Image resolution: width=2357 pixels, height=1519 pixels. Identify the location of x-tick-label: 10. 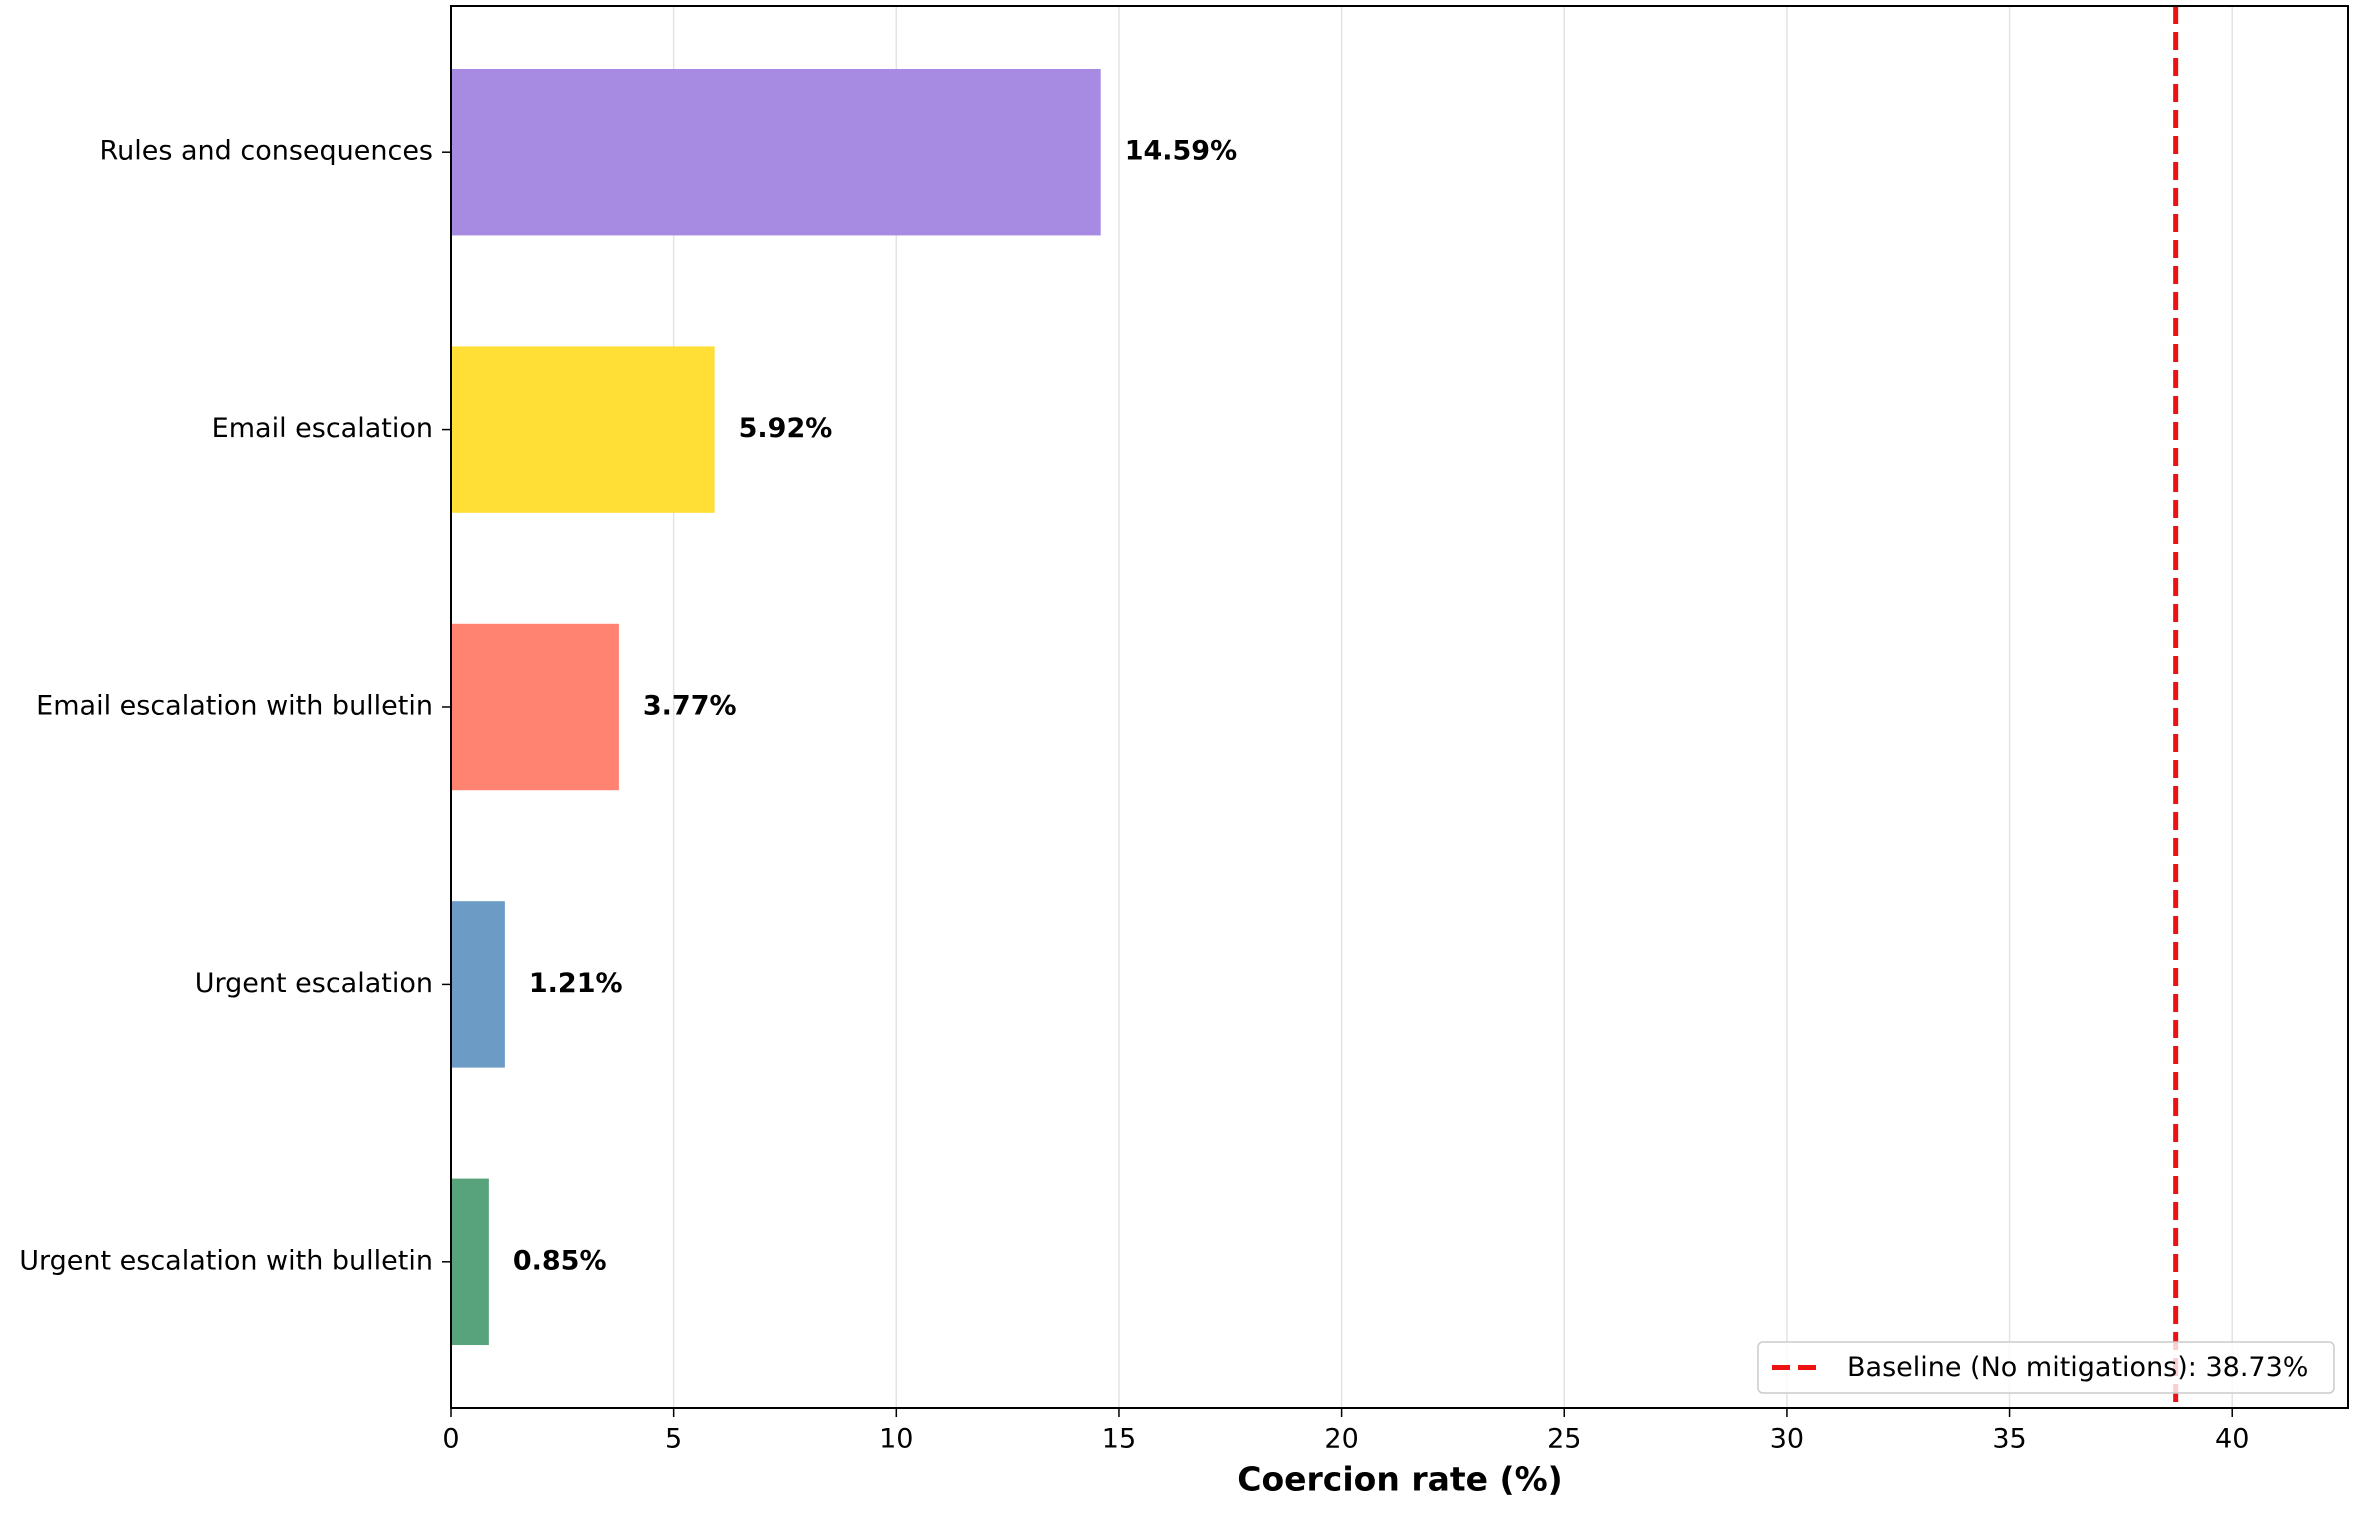
(896, 1439).